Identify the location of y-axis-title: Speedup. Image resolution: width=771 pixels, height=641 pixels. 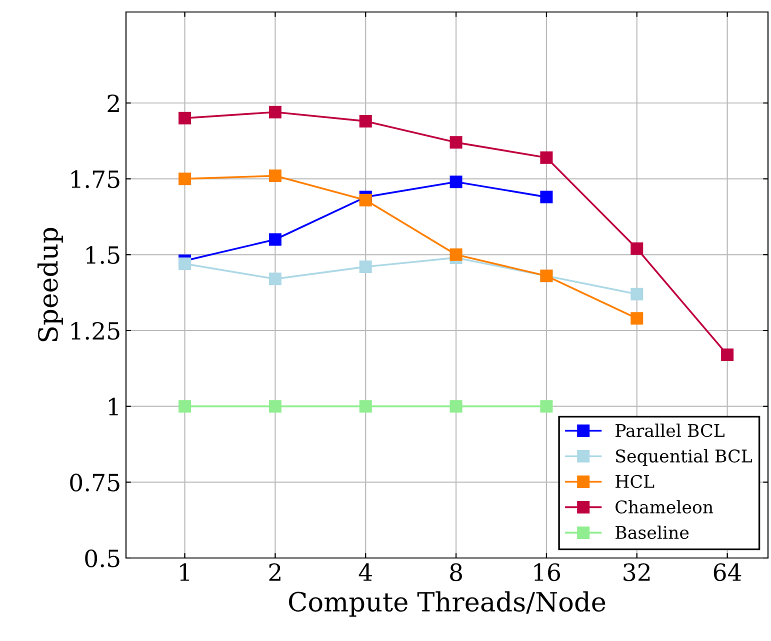
(50, 285).